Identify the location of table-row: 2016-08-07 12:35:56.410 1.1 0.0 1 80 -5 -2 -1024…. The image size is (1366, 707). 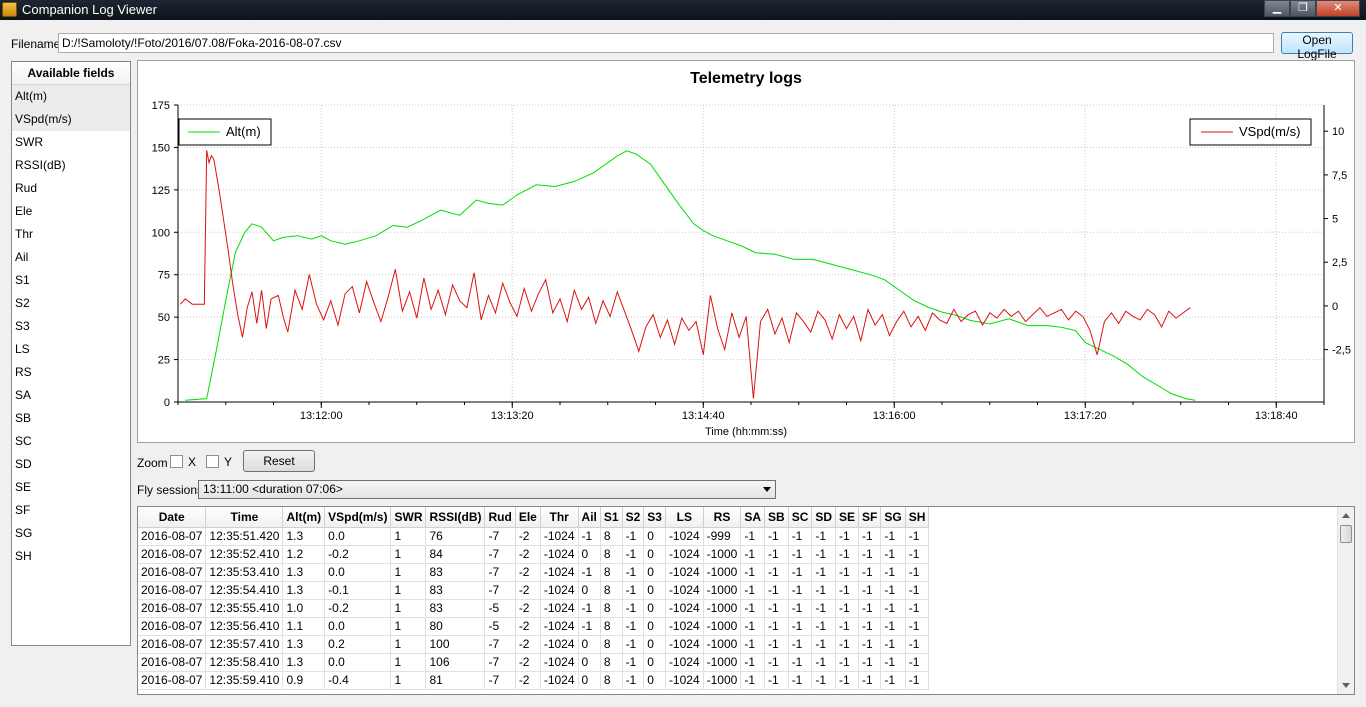
(534, 626).